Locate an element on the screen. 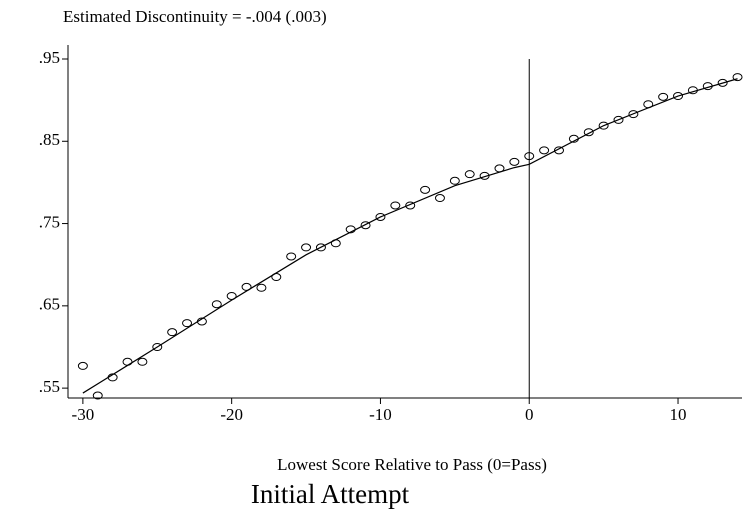  x-tick-label: 10 is located at coordinates (678, 414).